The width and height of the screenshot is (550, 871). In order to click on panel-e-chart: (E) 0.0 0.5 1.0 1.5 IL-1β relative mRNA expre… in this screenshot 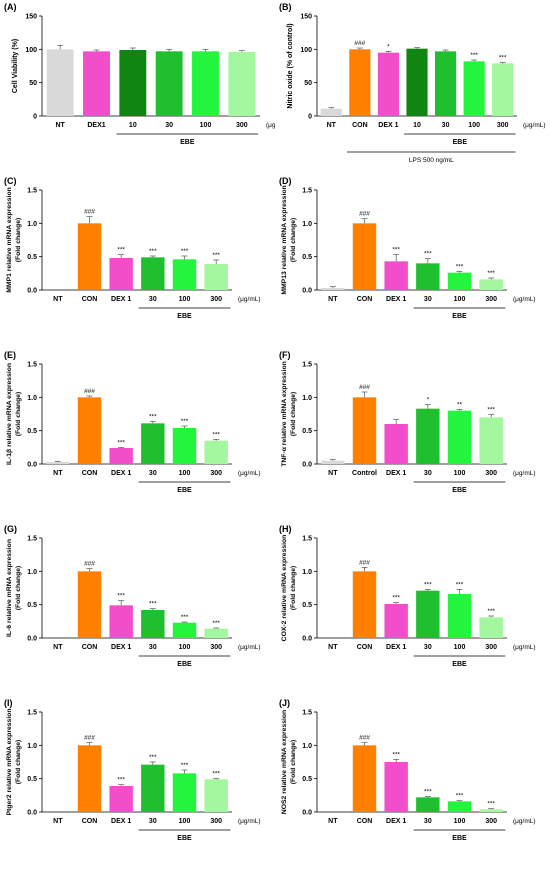, I will do `click(132, 422)`.